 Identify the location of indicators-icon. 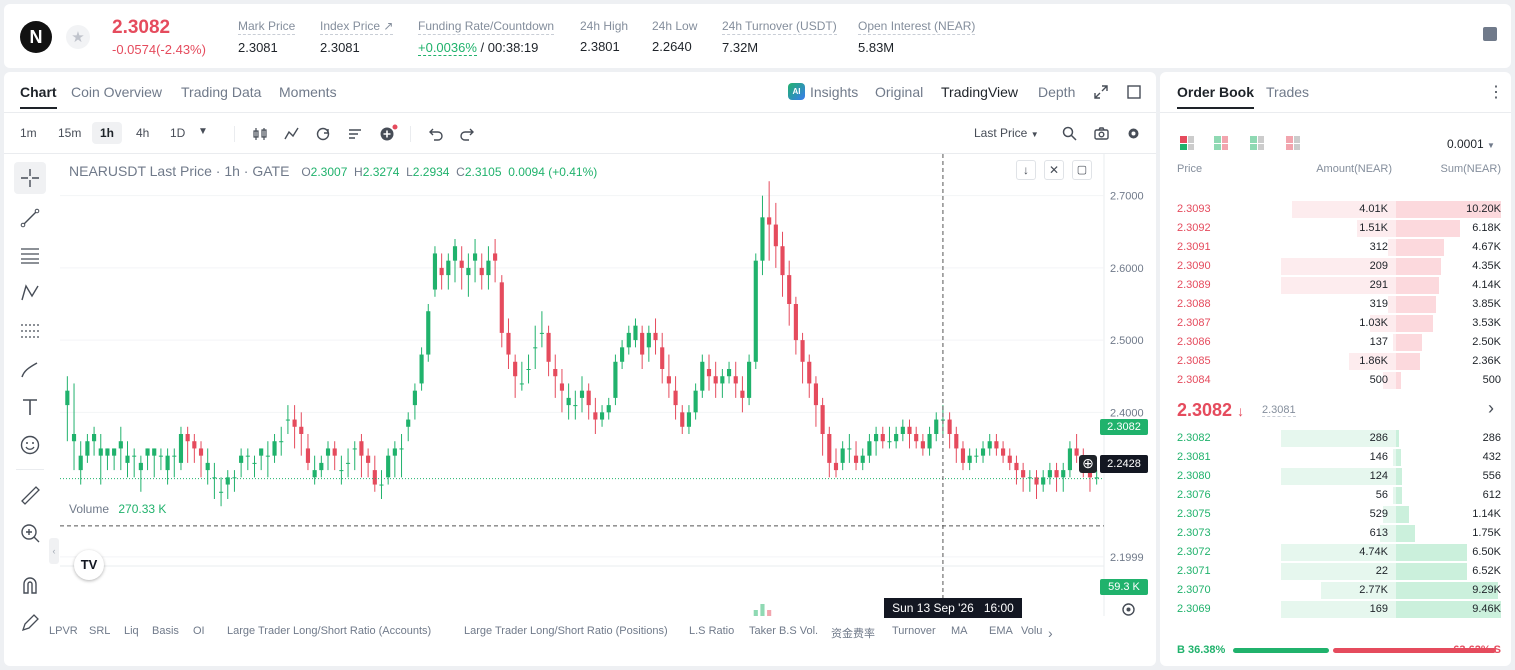
(292, 134).